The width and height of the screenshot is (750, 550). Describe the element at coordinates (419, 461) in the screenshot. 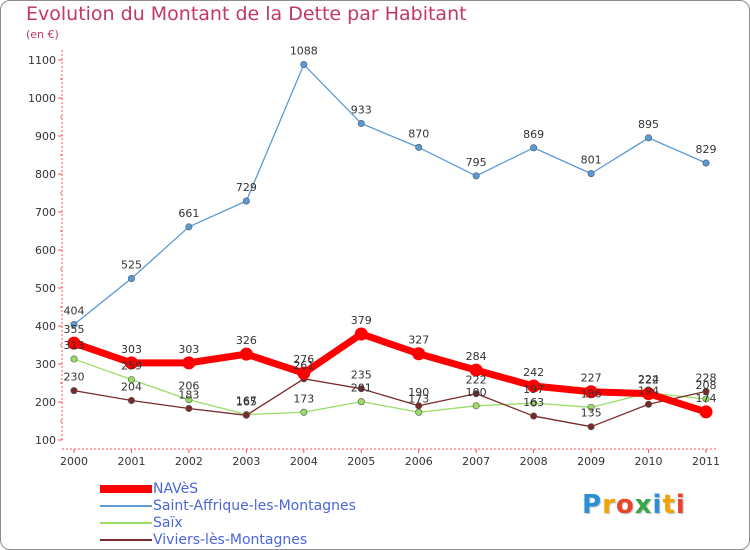

I see `x-tick-label: 2006` at that location.